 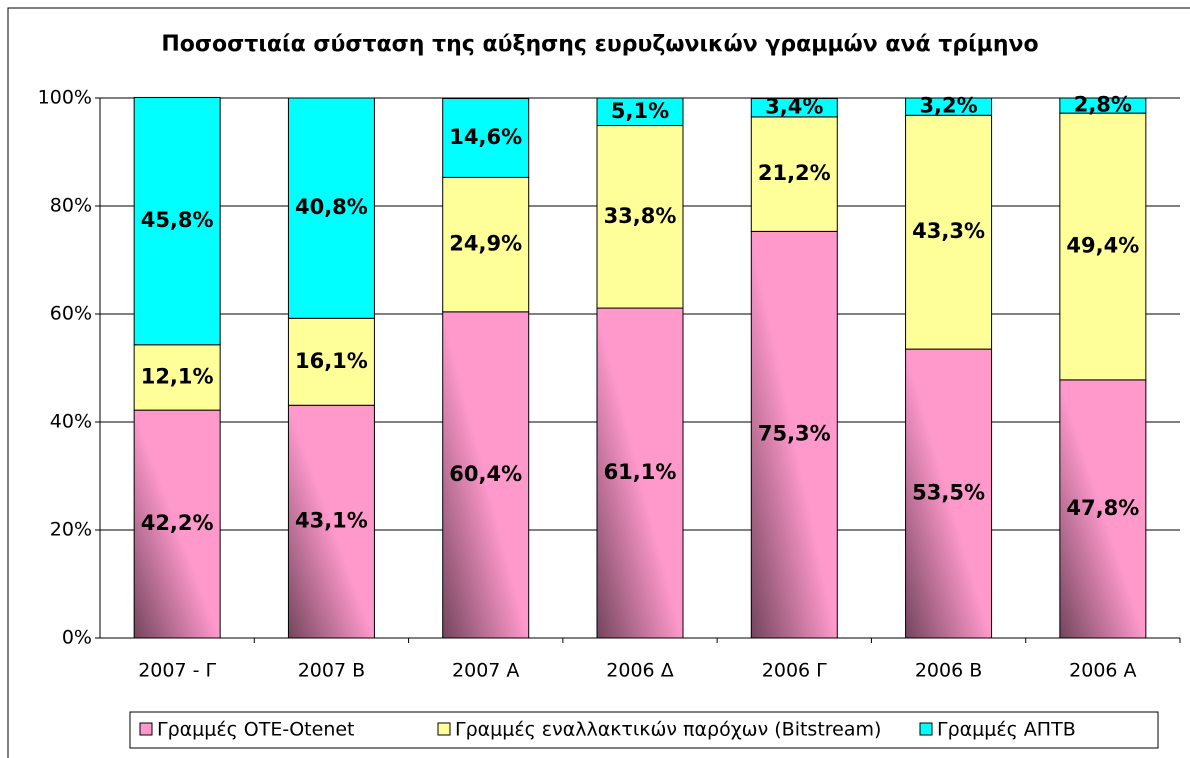 I want to click on data-label: 33,8%, so click(x=640, y=216).